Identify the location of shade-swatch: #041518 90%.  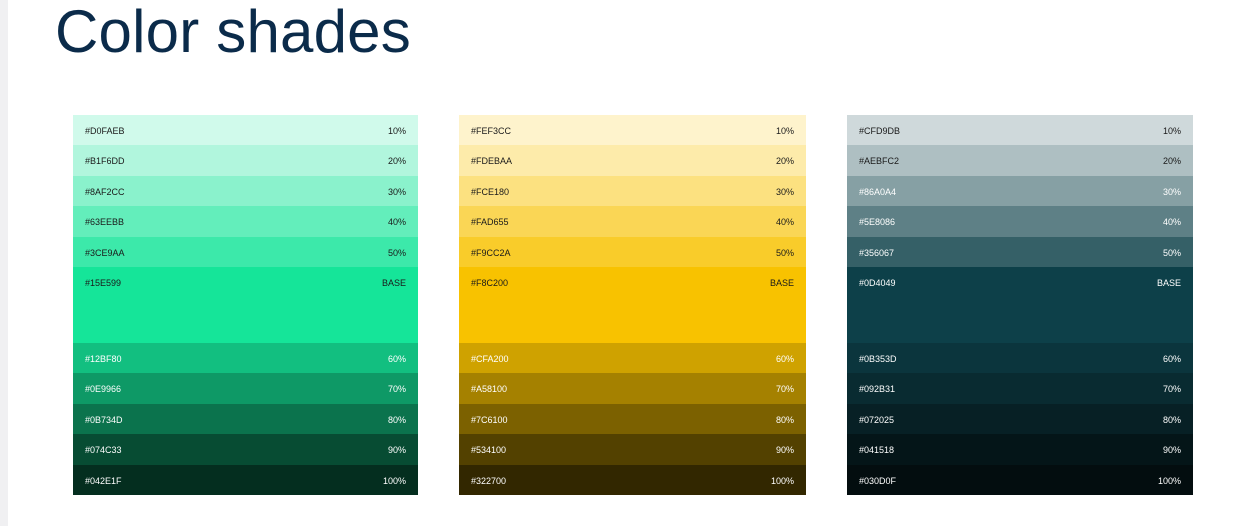
(1020, 449).